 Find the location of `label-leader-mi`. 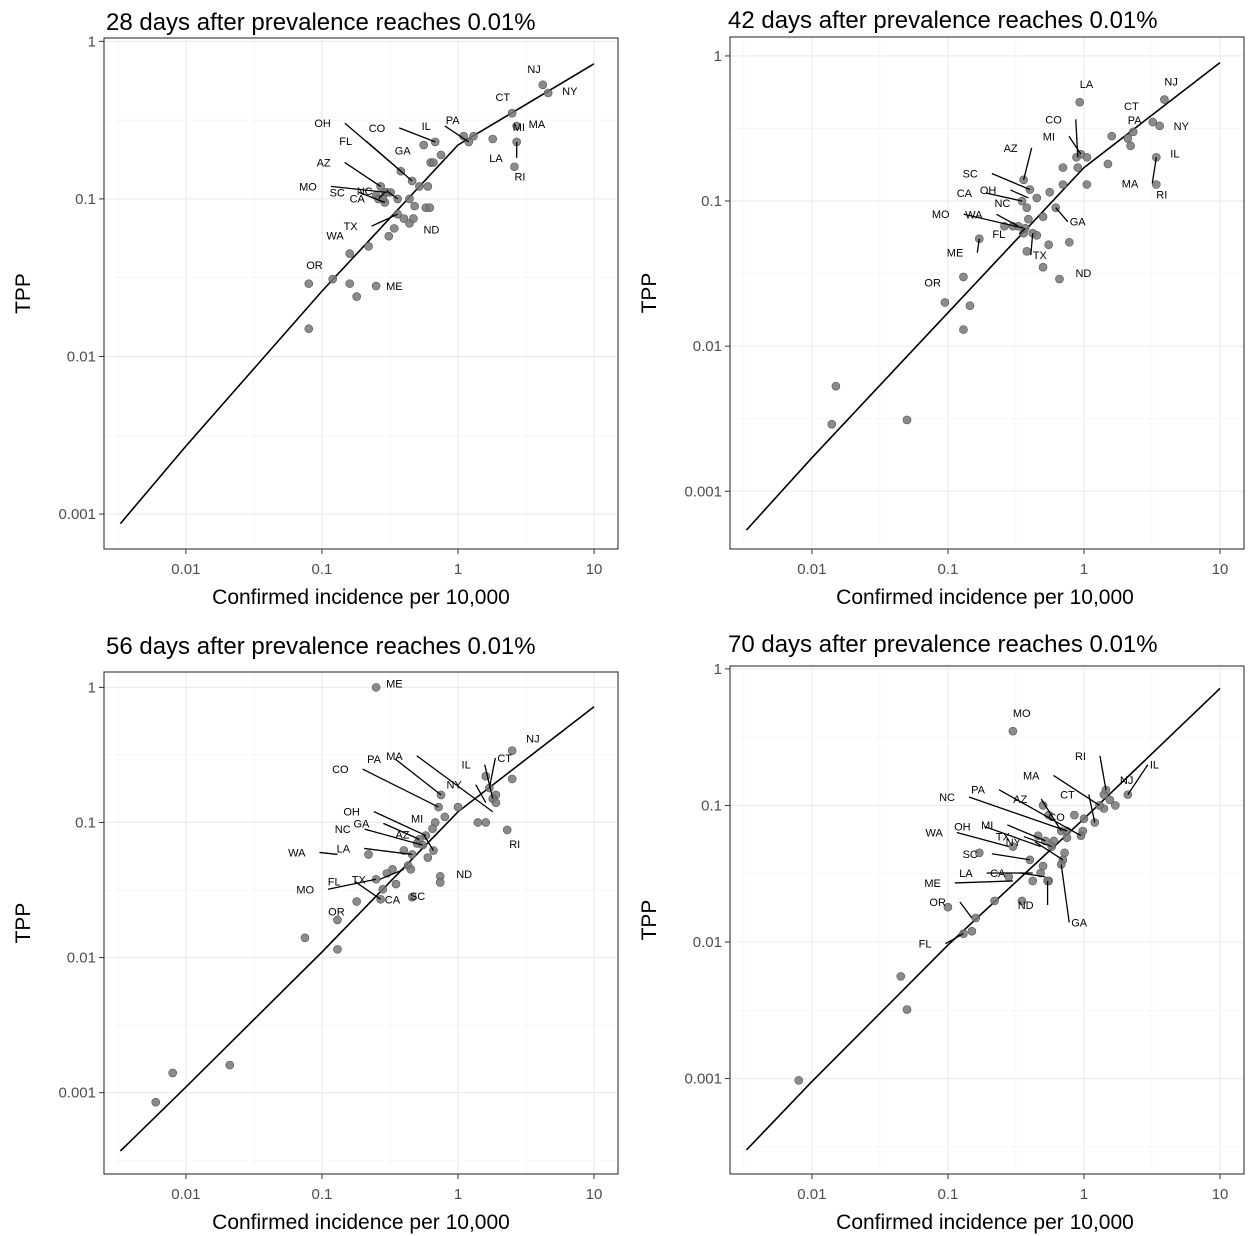

label-leader-mi is located at coordinates (1026, 833).